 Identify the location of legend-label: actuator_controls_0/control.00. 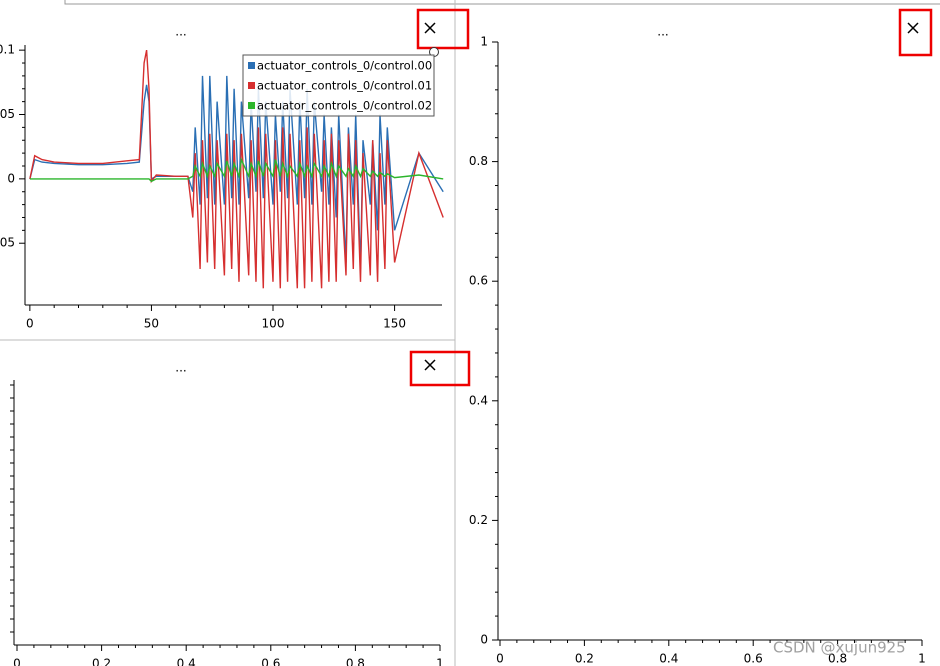
(344, 66).